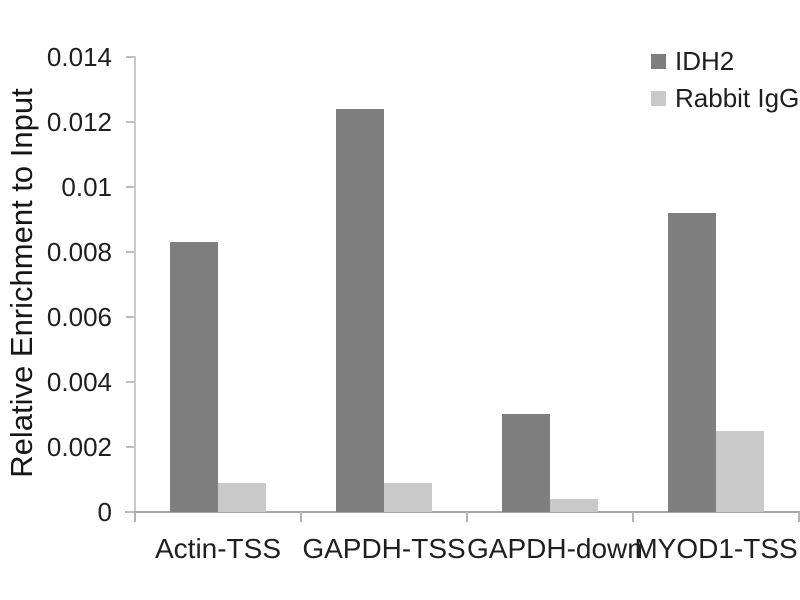  Describe the element at coordinates (574, 505) in the screenshot. I see `bar-rabbit-igg-gapdh-down` at that location.